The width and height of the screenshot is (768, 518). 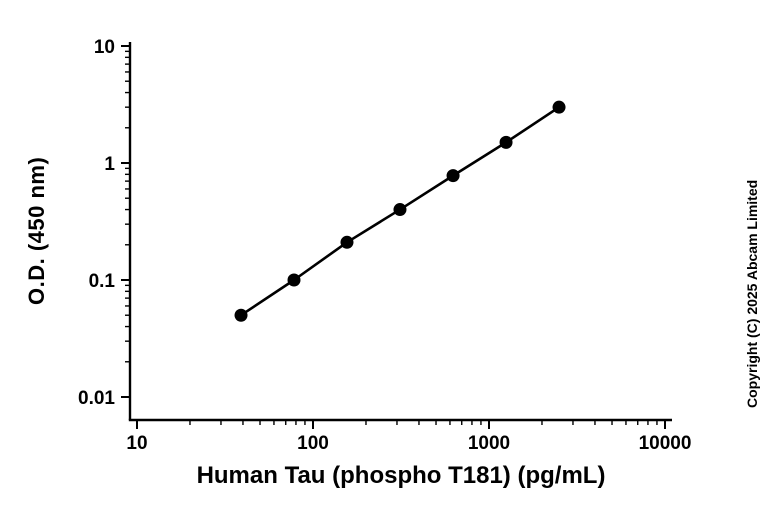 What do you see at coordinates (489, 443) in the screenshot?
I see `x-tick-label: 1000` at bounding box center [489, 443].